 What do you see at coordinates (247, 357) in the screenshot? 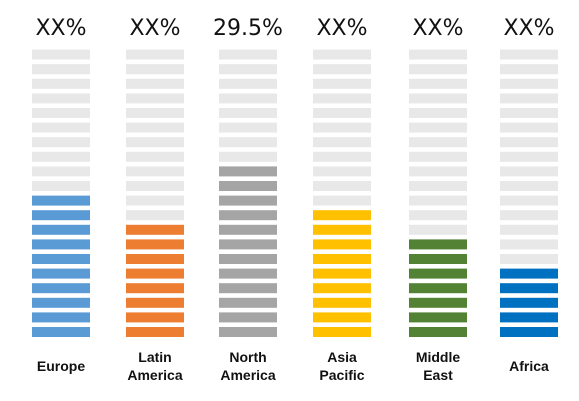
I see `category-label: North` at bounding box center [247, 357].